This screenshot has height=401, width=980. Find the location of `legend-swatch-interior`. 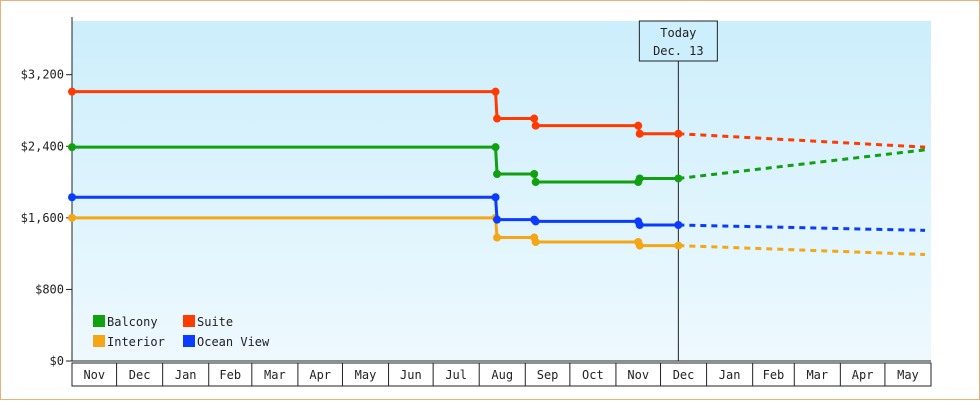

legend-swatch-interior is located at coordinates (99, 341).